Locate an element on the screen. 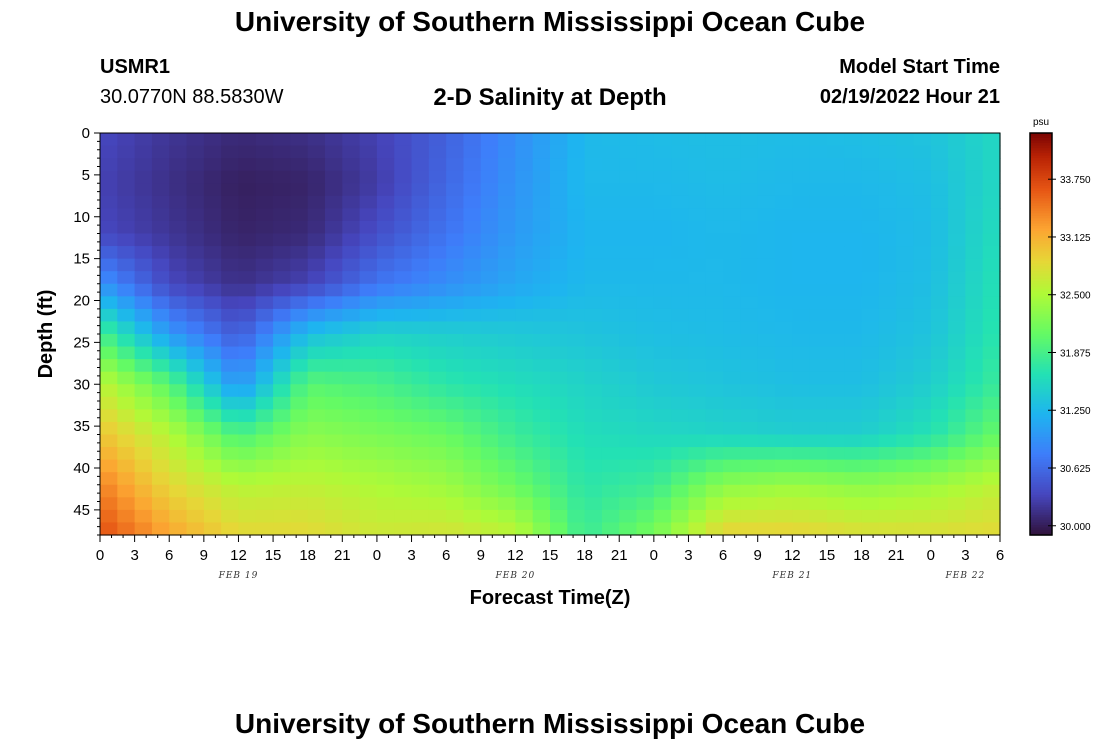 The height and width of the screenshot is (750, 1100). x-tick-label: 15 is located at coordinates (550, 555).